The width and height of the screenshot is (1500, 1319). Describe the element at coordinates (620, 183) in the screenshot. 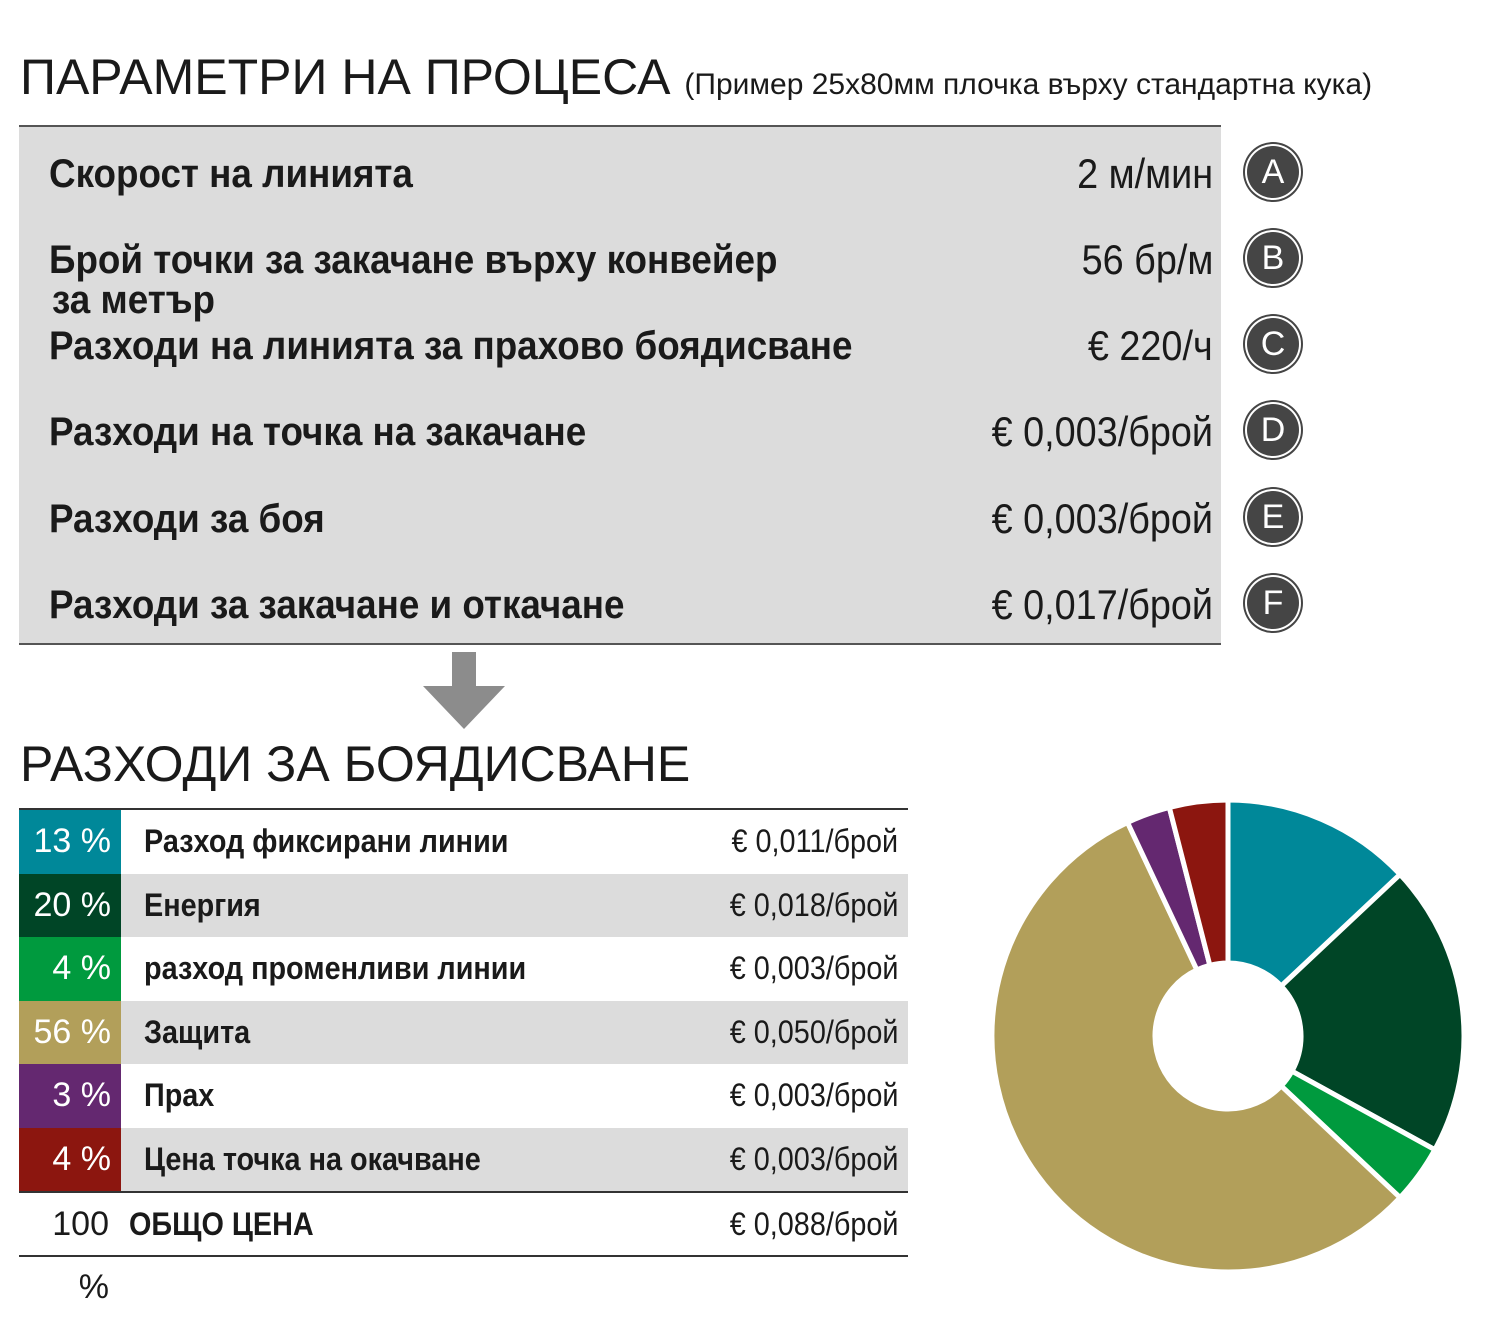

I see `param-row: Скорост на линията 2 м/мин` at that location.